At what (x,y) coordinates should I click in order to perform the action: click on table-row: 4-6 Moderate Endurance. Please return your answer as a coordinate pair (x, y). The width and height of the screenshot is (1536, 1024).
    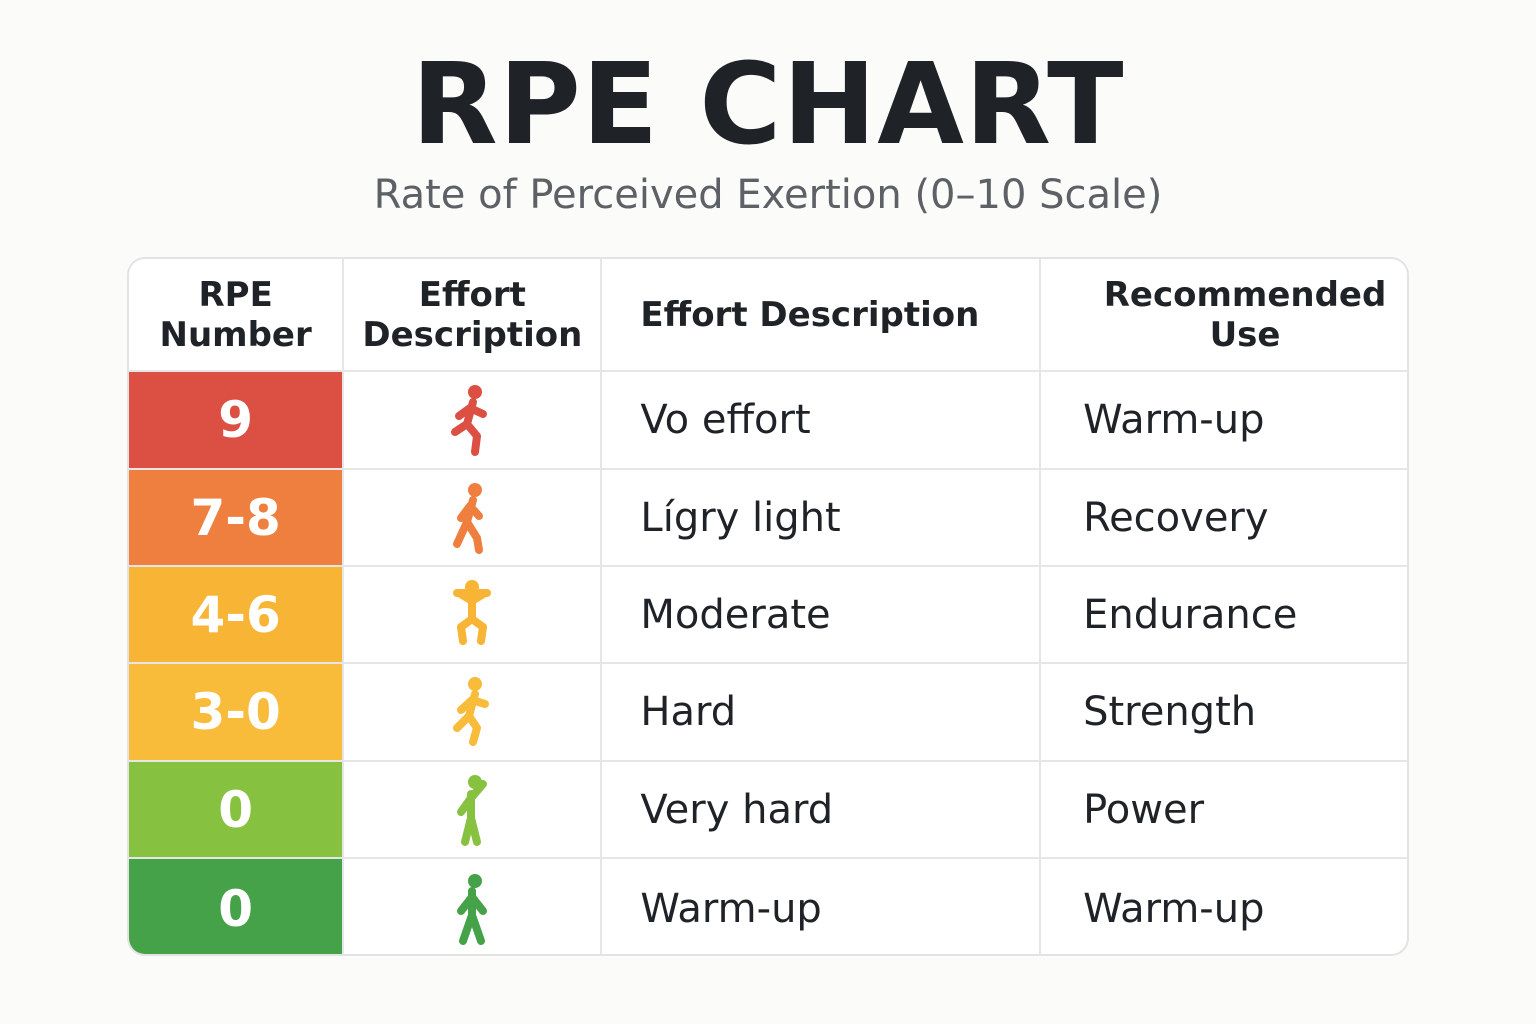
    Looking at the image, I should click on (768, 615).